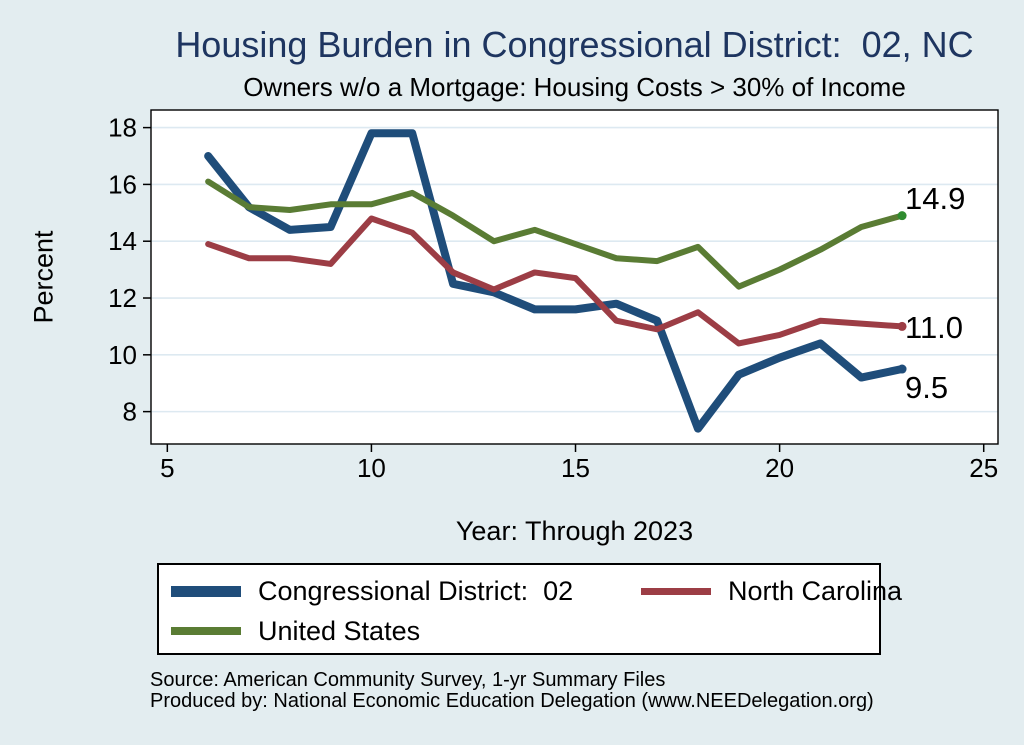 The image size is (1024, 745). I want to click on y-axis-title: Percent, so click(43, 277).